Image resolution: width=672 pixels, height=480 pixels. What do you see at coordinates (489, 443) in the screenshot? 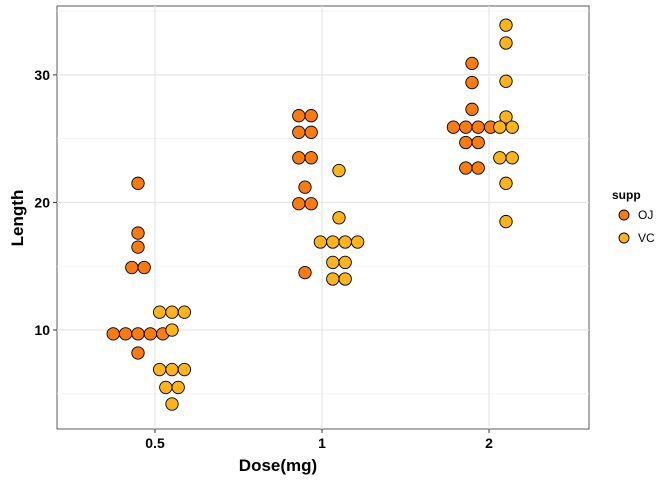
I see `x-tick-label: 2` at bounding box center [489, 443].